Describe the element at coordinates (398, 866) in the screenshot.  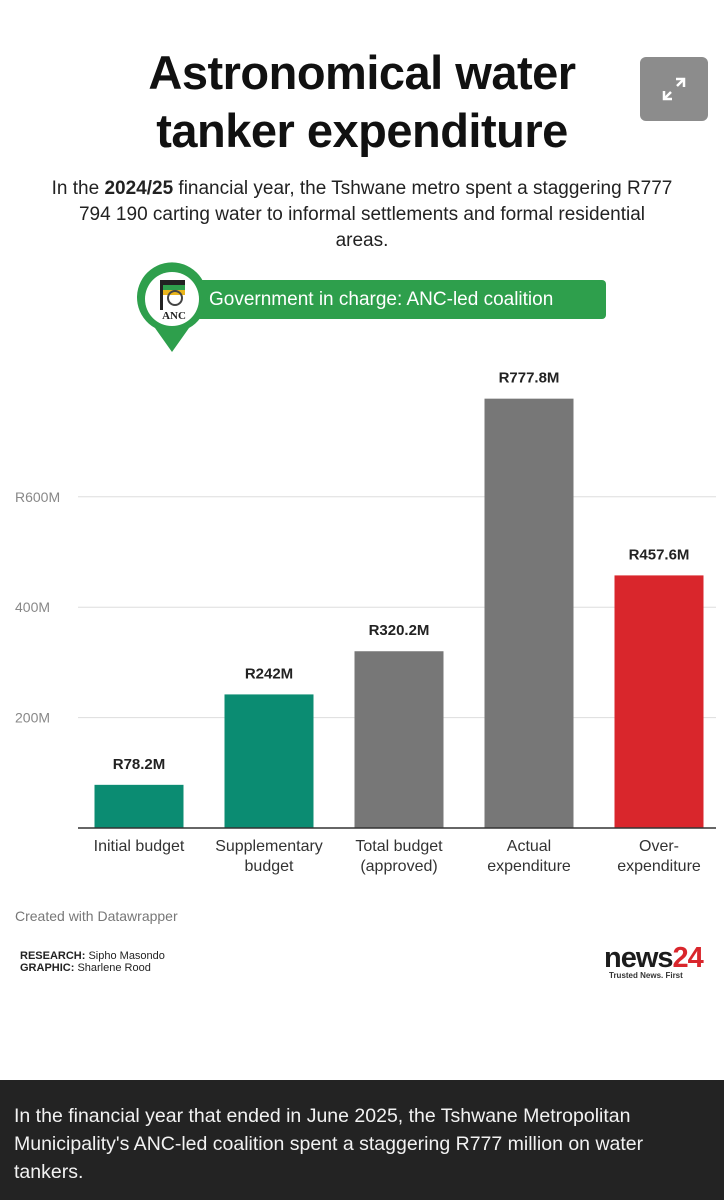
I see `x-tick-label: (approved)` at that location.